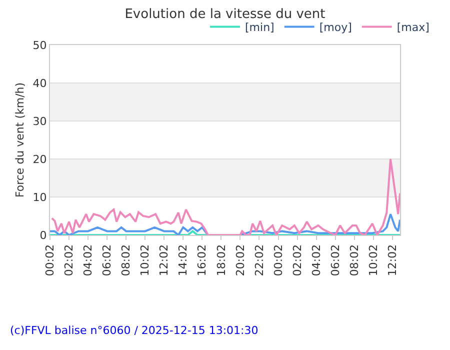 The image size is (450, 350). Describe the element at coordinates (259, 27) in the screenshot. I see `legend-label: [min]` at that location.